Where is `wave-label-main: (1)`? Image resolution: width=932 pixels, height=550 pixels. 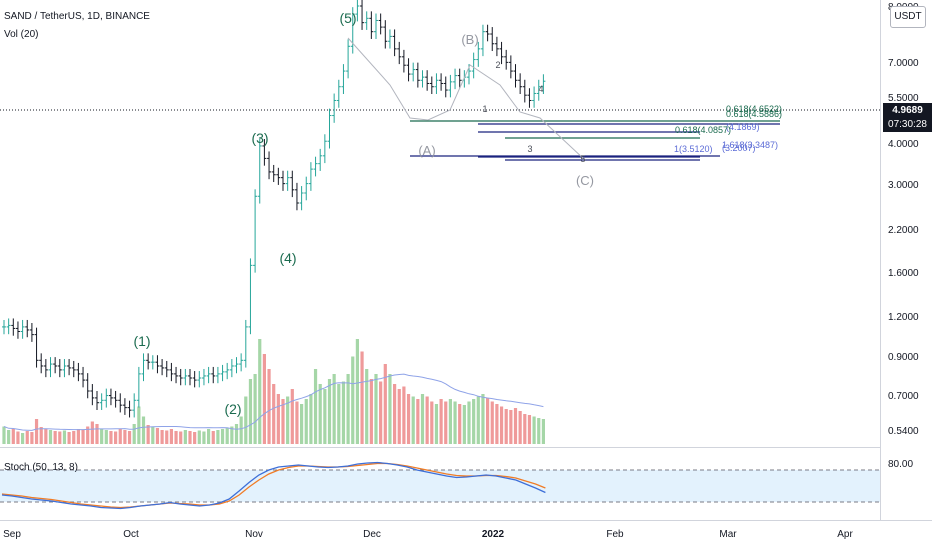 wave-label-main: (1) is located at coordinates (141, 341).